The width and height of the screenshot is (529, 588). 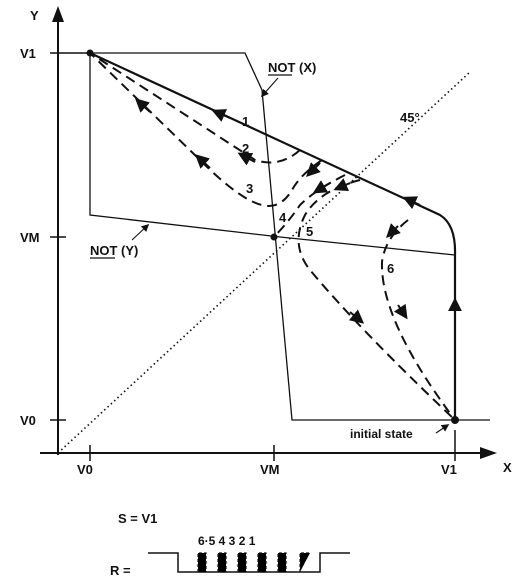 I want to click on trajectory-5-arrow-b, so click(x=342, y=185).